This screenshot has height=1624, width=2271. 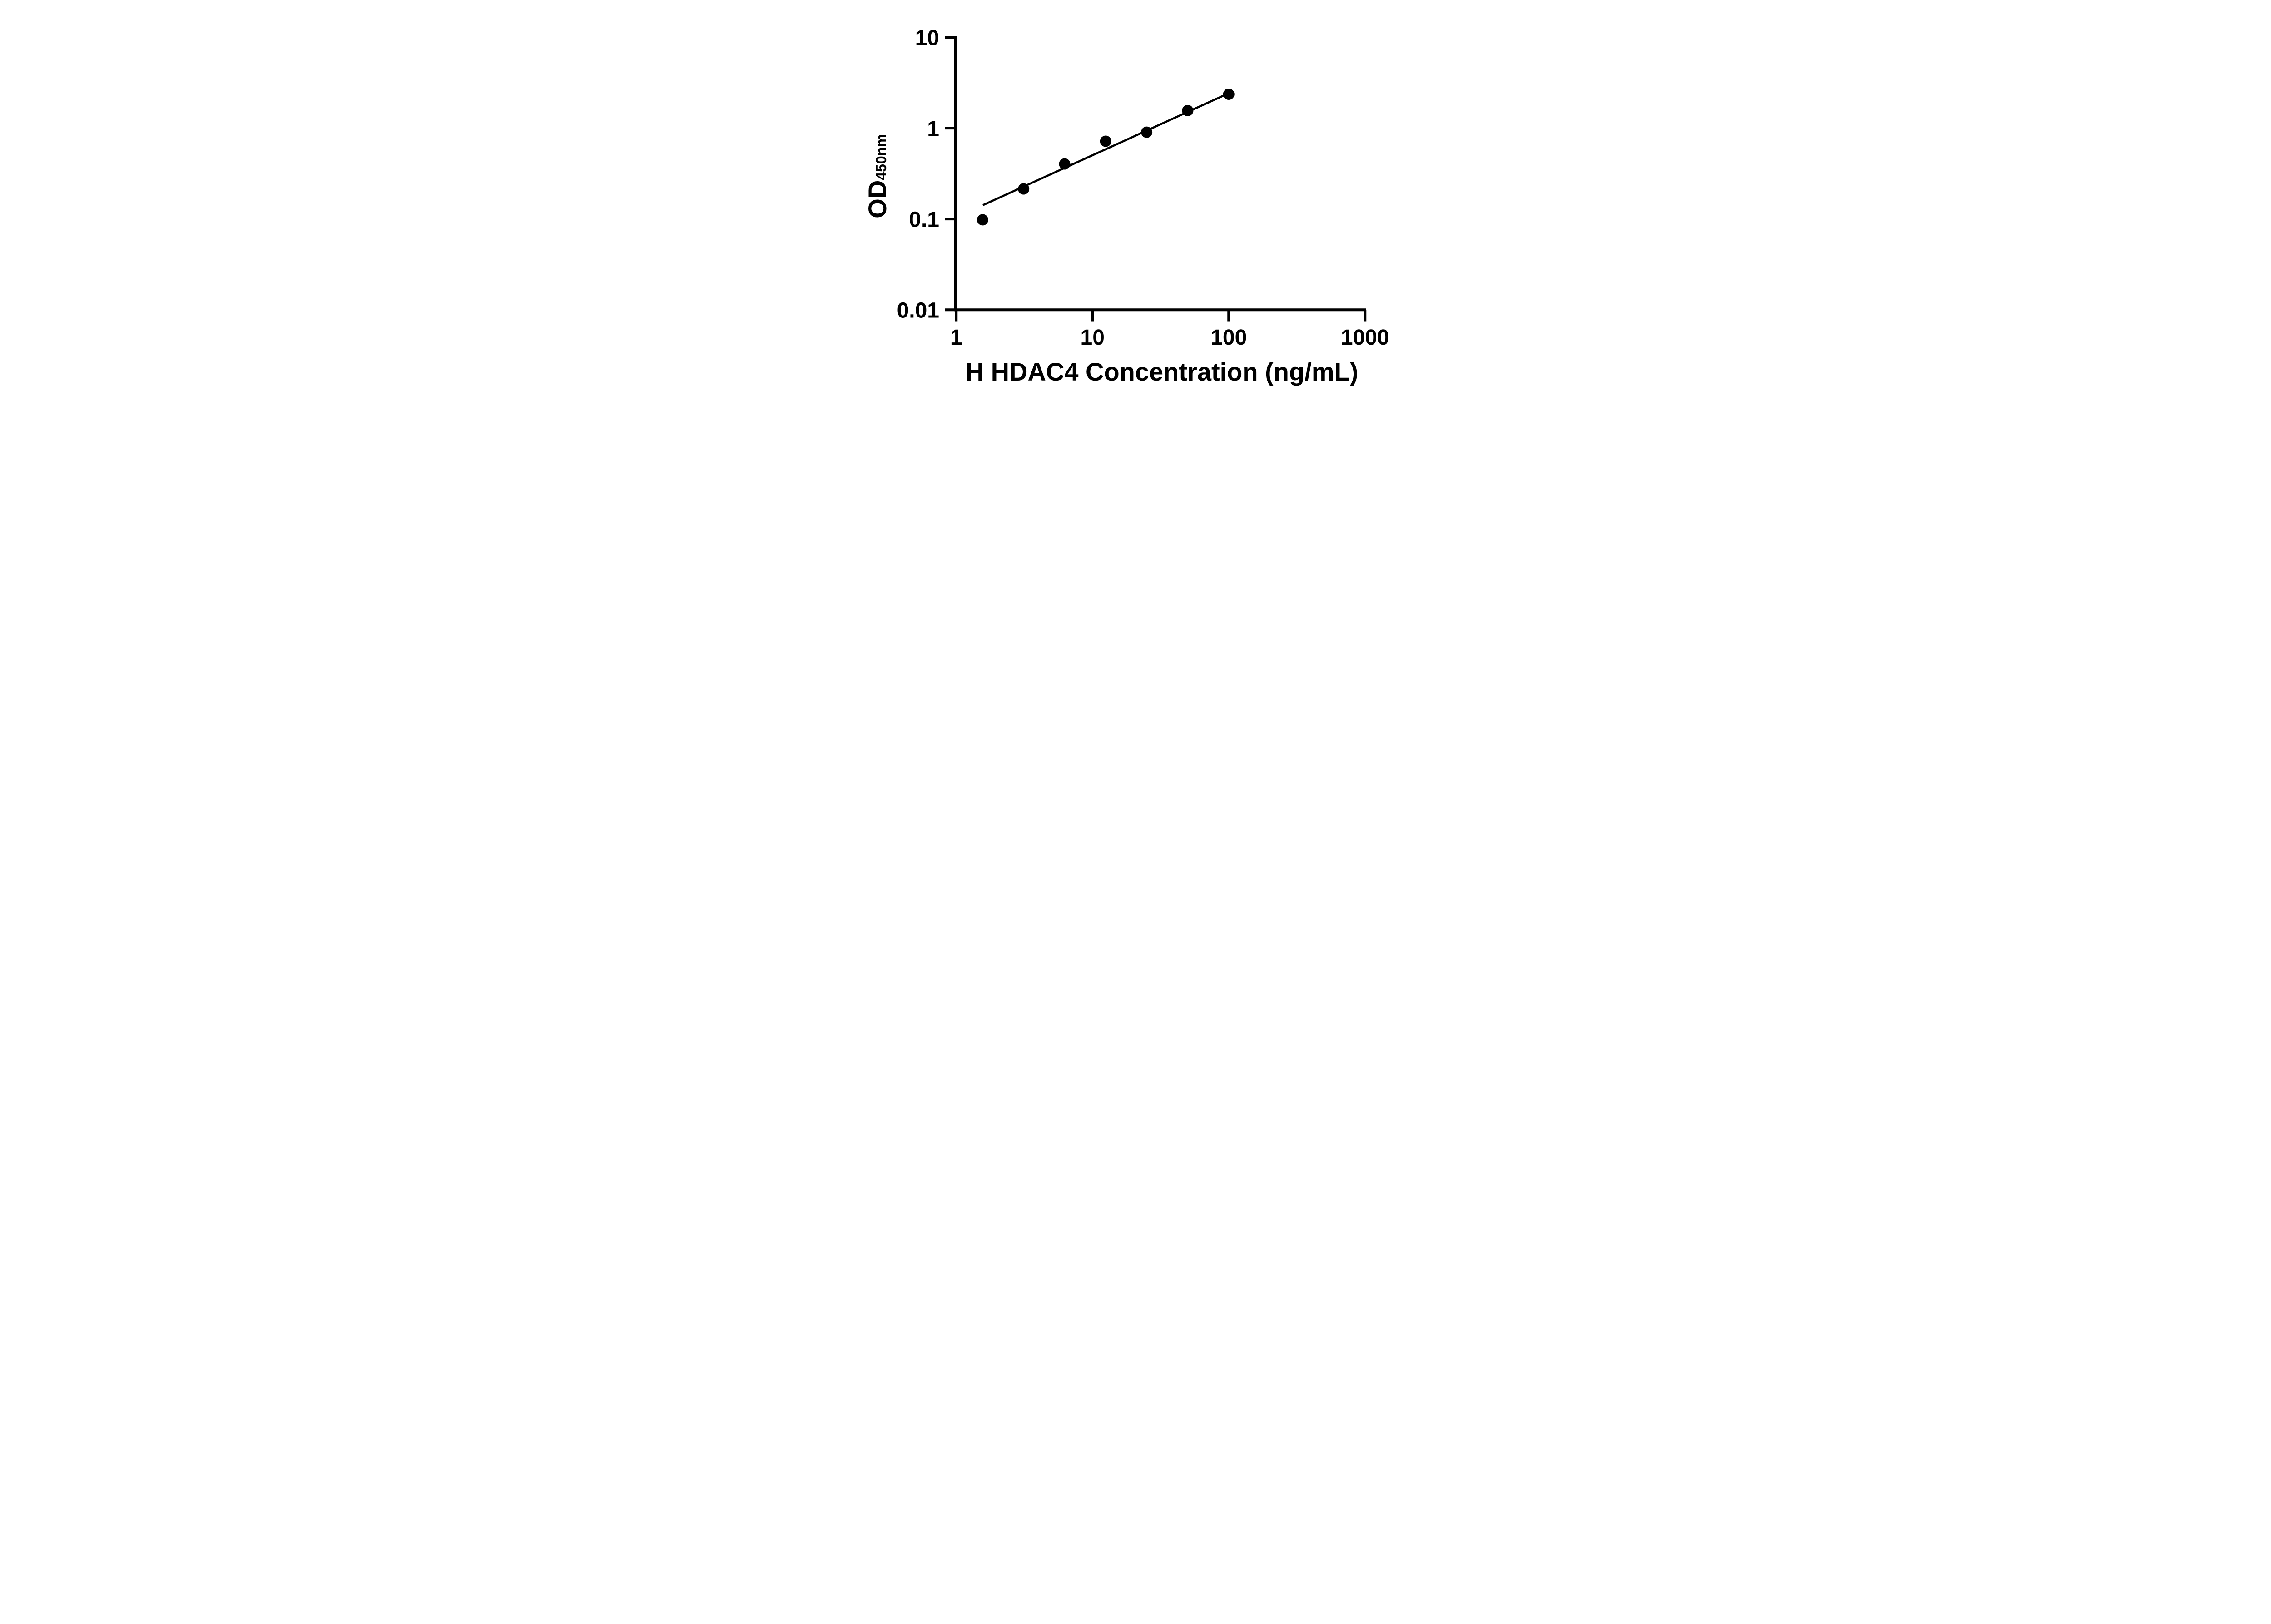 I want to click on x-tick-label-100: 100, so click(x=1228, y=338).